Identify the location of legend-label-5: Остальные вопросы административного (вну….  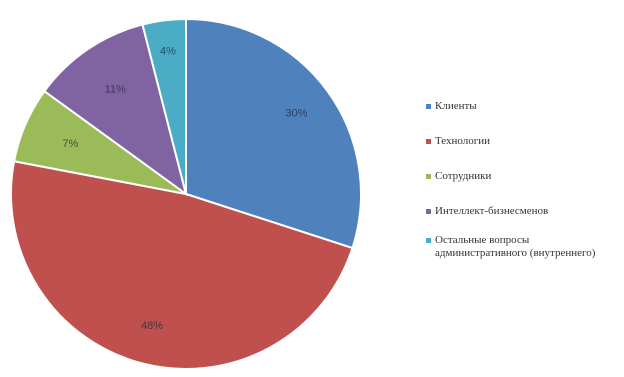
(515, 246).